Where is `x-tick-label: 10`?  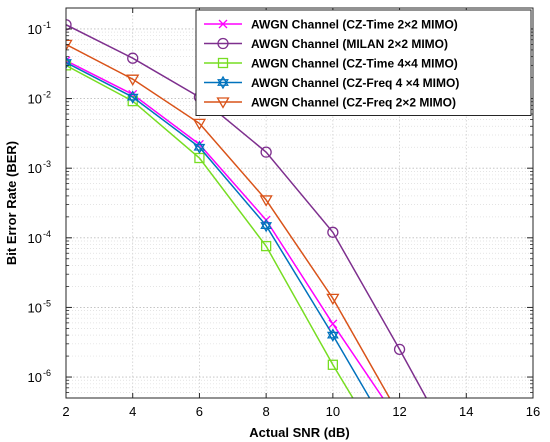
x-tick-label: 10 is located at coordinates (333, 411).